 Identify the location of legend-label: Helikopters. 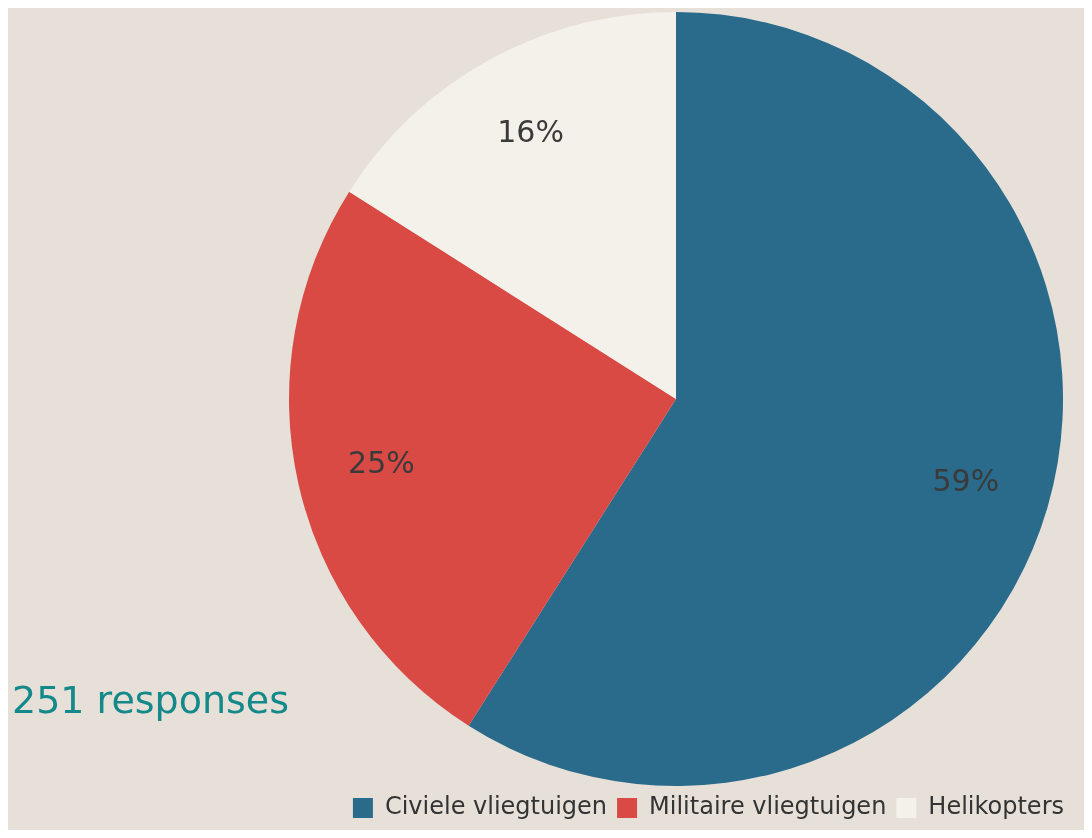
(996, 806).